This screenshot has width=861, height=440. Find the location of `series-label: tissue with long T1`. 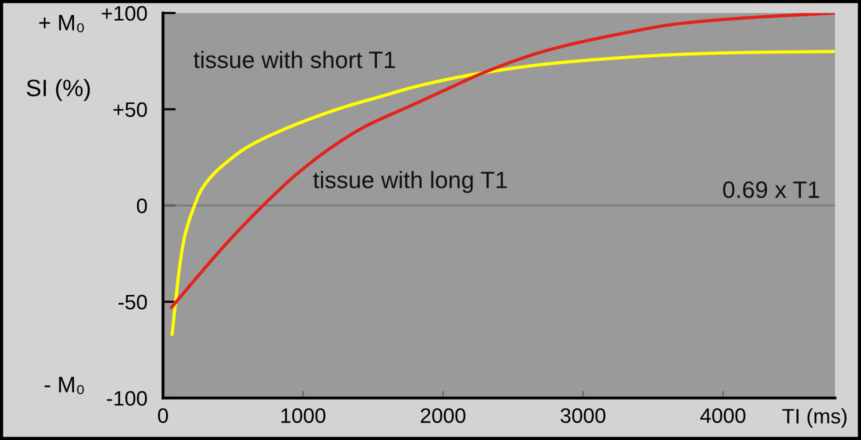

series-label: tissue with long T1 is located at coordinates (410, 182).